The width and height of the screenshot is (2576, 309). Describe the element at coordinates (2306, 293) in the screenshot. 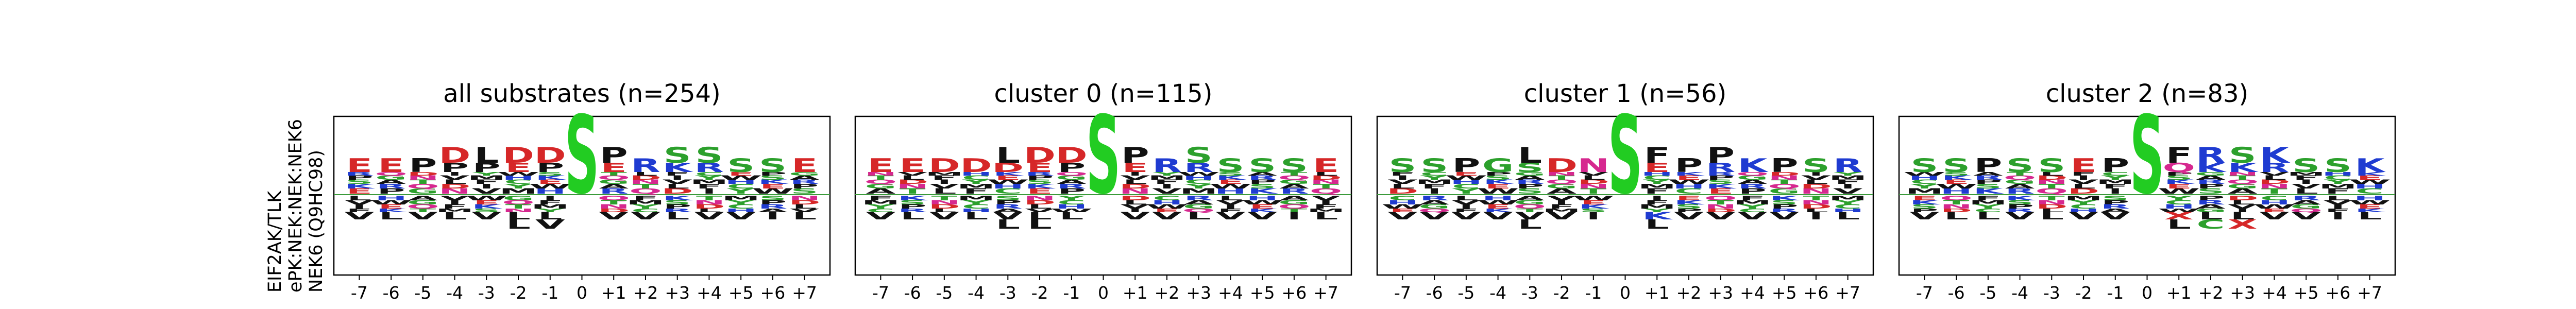

I see `x-tick-label: +5` at that location.